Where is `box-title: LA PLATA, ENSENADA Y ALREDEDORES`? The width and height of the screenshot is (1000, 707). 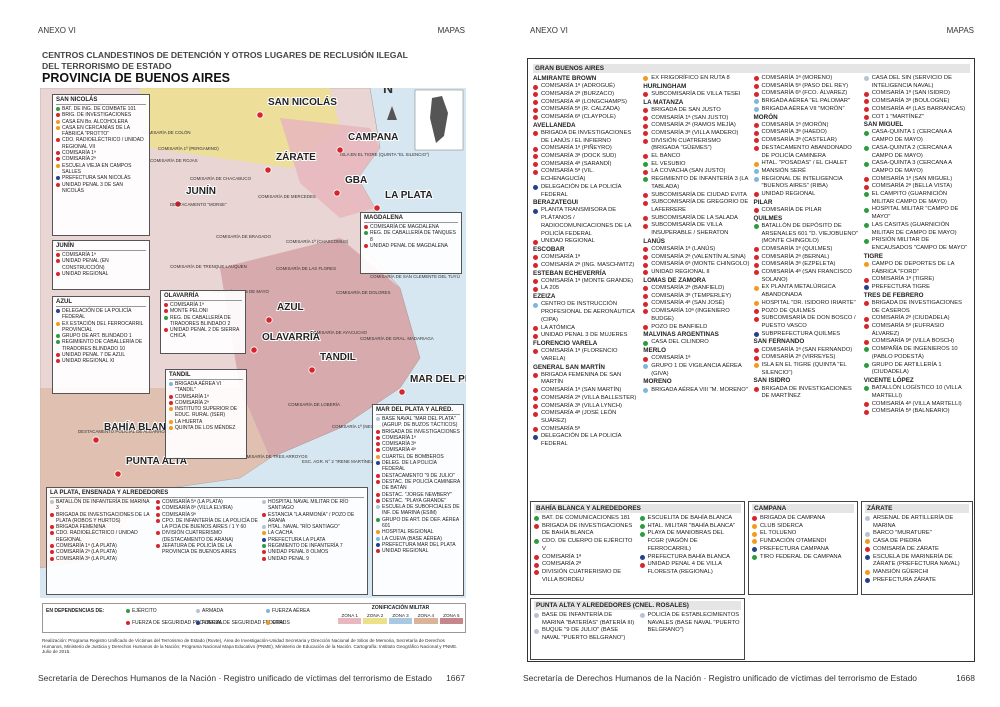 box-title: LA PLATA, ENSENADA Y ALREDEDORES is located at coordinates (207, 494).